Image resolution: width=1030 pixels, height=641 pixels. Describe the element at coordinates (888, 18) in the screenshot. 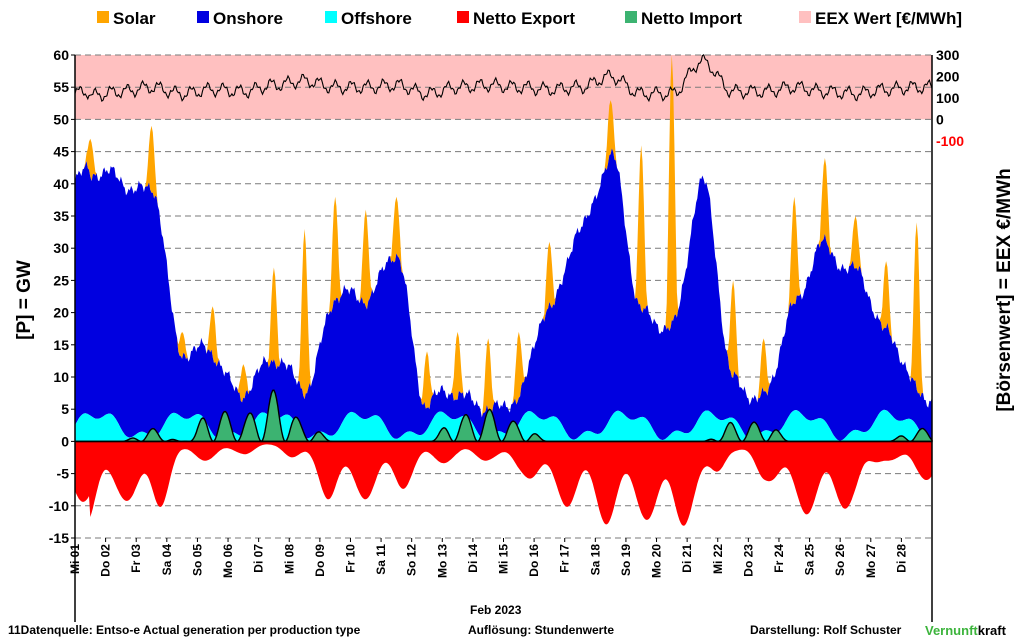

I see `legend-label-5: EEX Wert [€/MWh]` at that location.